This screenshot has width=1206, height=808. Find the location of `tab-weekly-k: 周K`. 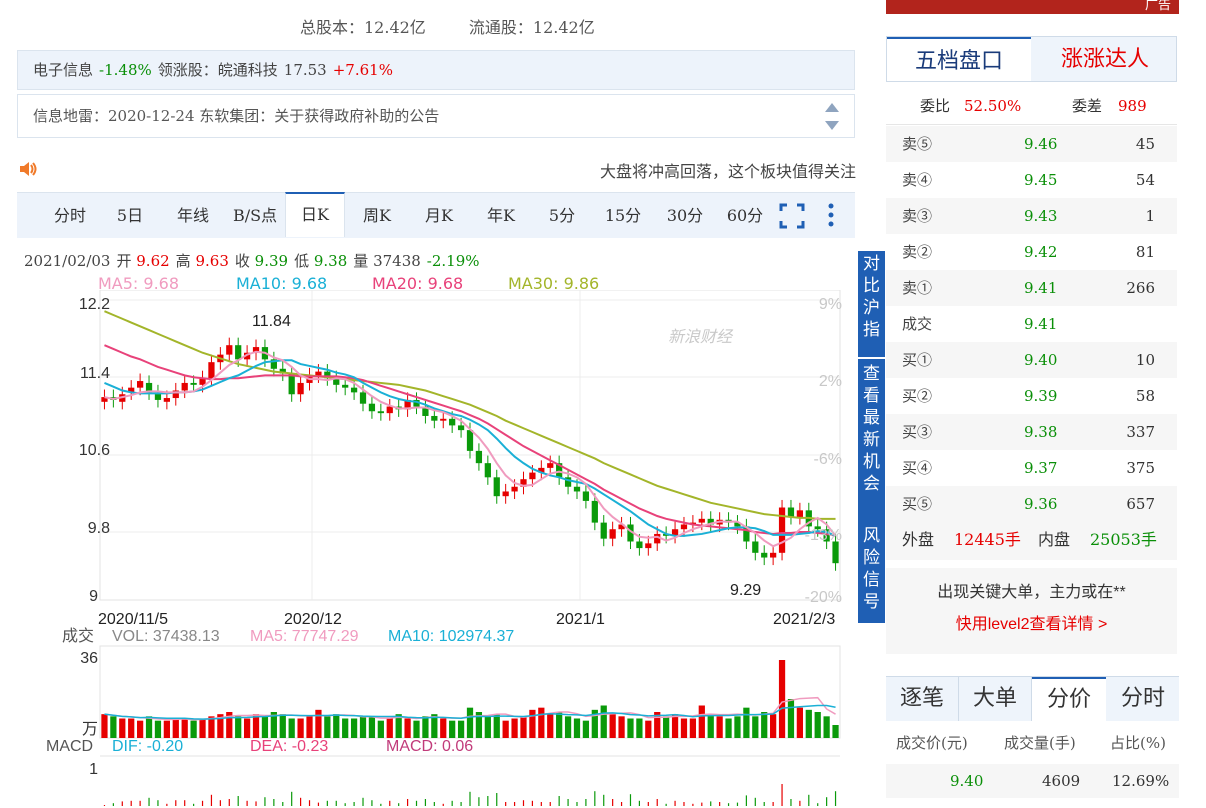

tab-weekly-k: 周K is located at coordinates (377, 215).